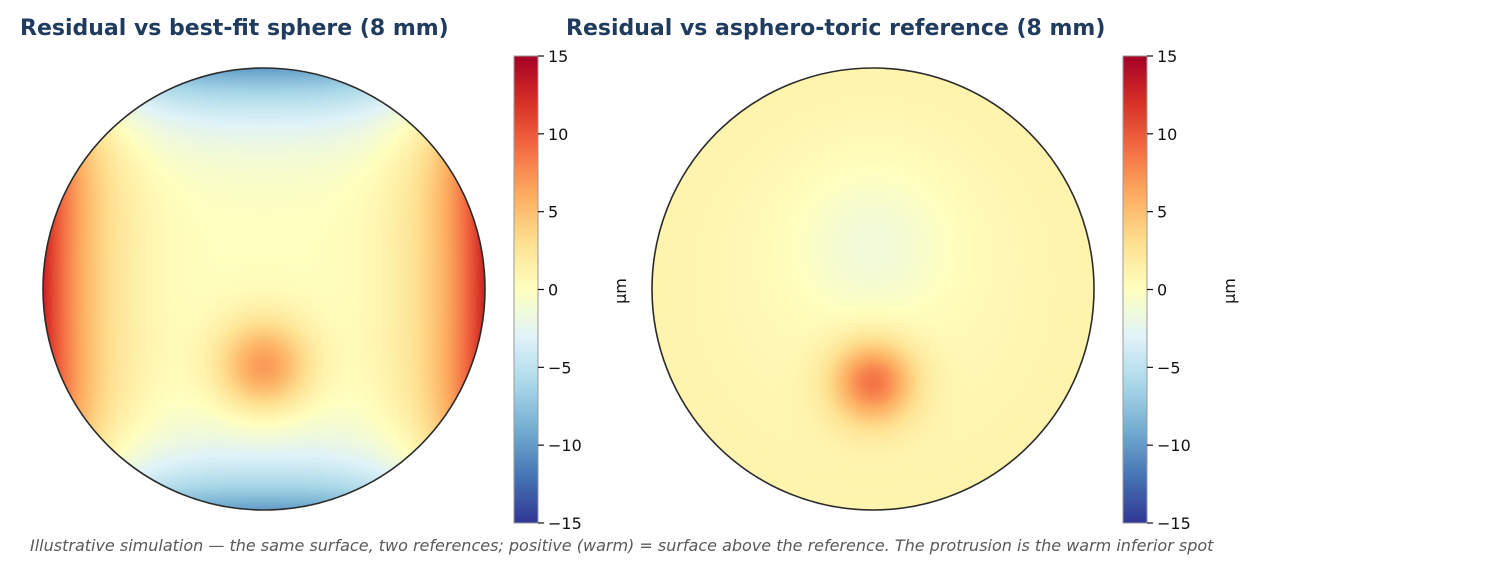 The width and height of the screenshot is (1492, 576). Describe the element at coordinates (234, 28) in the screenshot. I see `left-panel-title: Residual vs best-fit sphere (8 mm)` at that location.